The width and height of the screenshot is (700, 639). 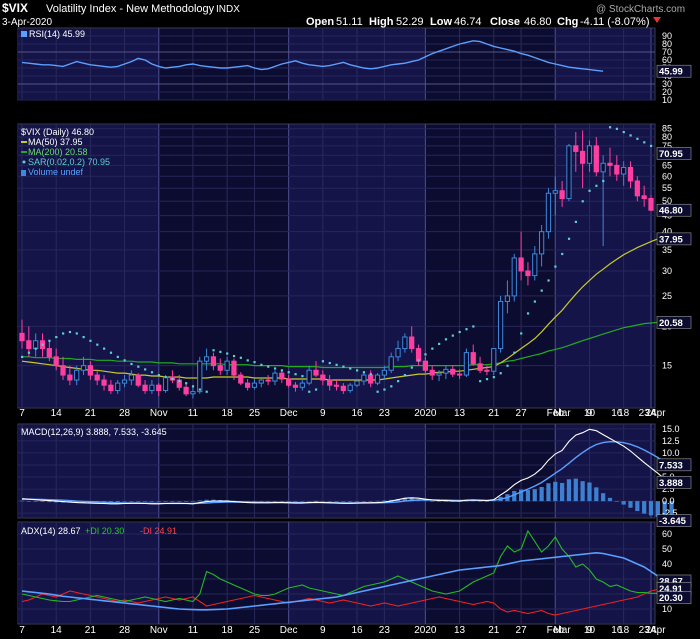 What do you see at coordinates (346, 581) in the screenshot?
I see `adx-line` at bounding box center [346, 581].